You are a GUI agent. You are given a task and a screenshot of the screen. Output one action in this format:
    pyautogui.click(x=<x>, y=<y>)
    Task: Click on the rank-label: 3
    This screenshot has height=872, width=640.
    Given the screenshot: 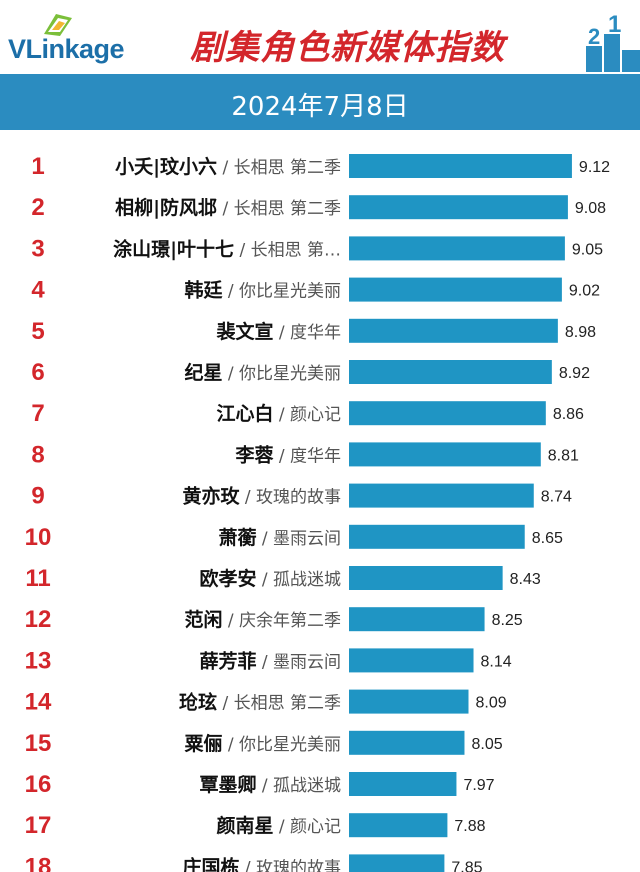 What is the action you would take?
    pyautogui.click(x=37, y=248)
    